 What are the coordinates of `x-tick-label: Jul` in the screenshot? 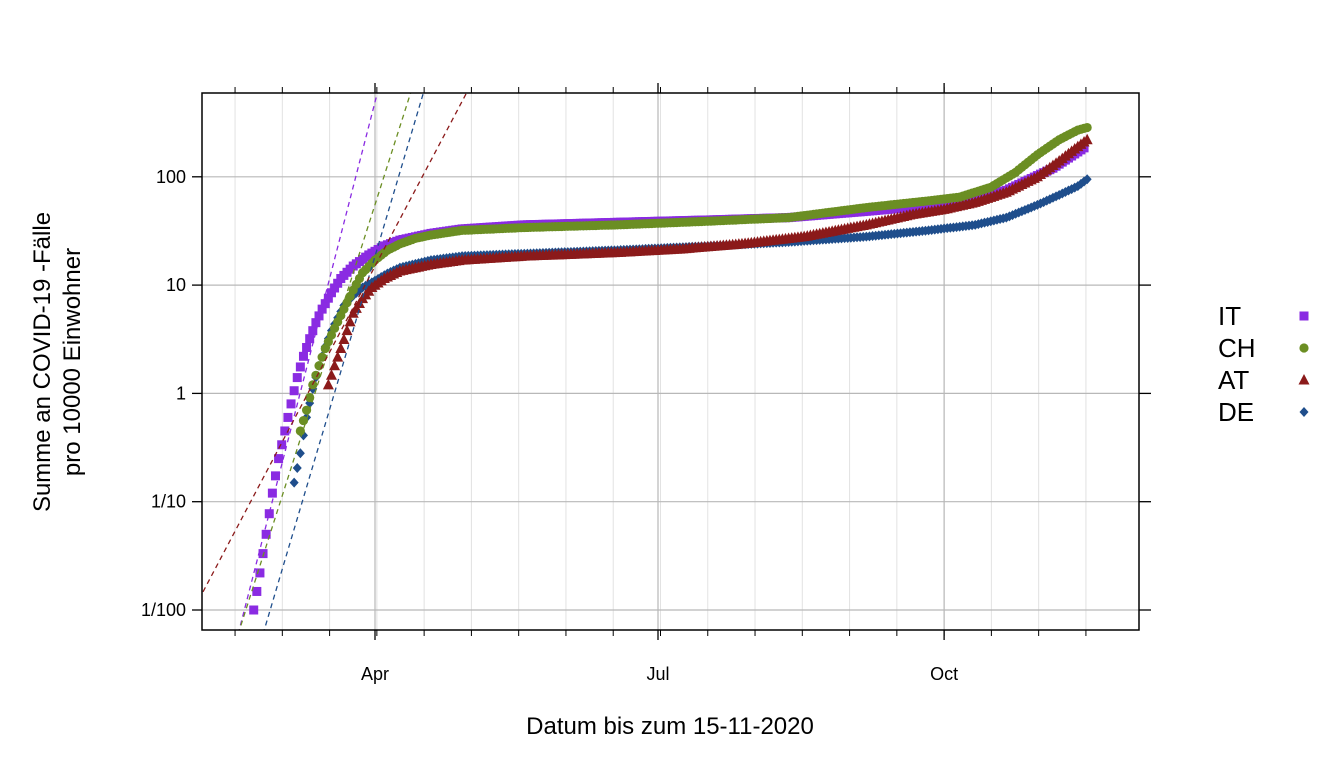 It's located at (657, 674).